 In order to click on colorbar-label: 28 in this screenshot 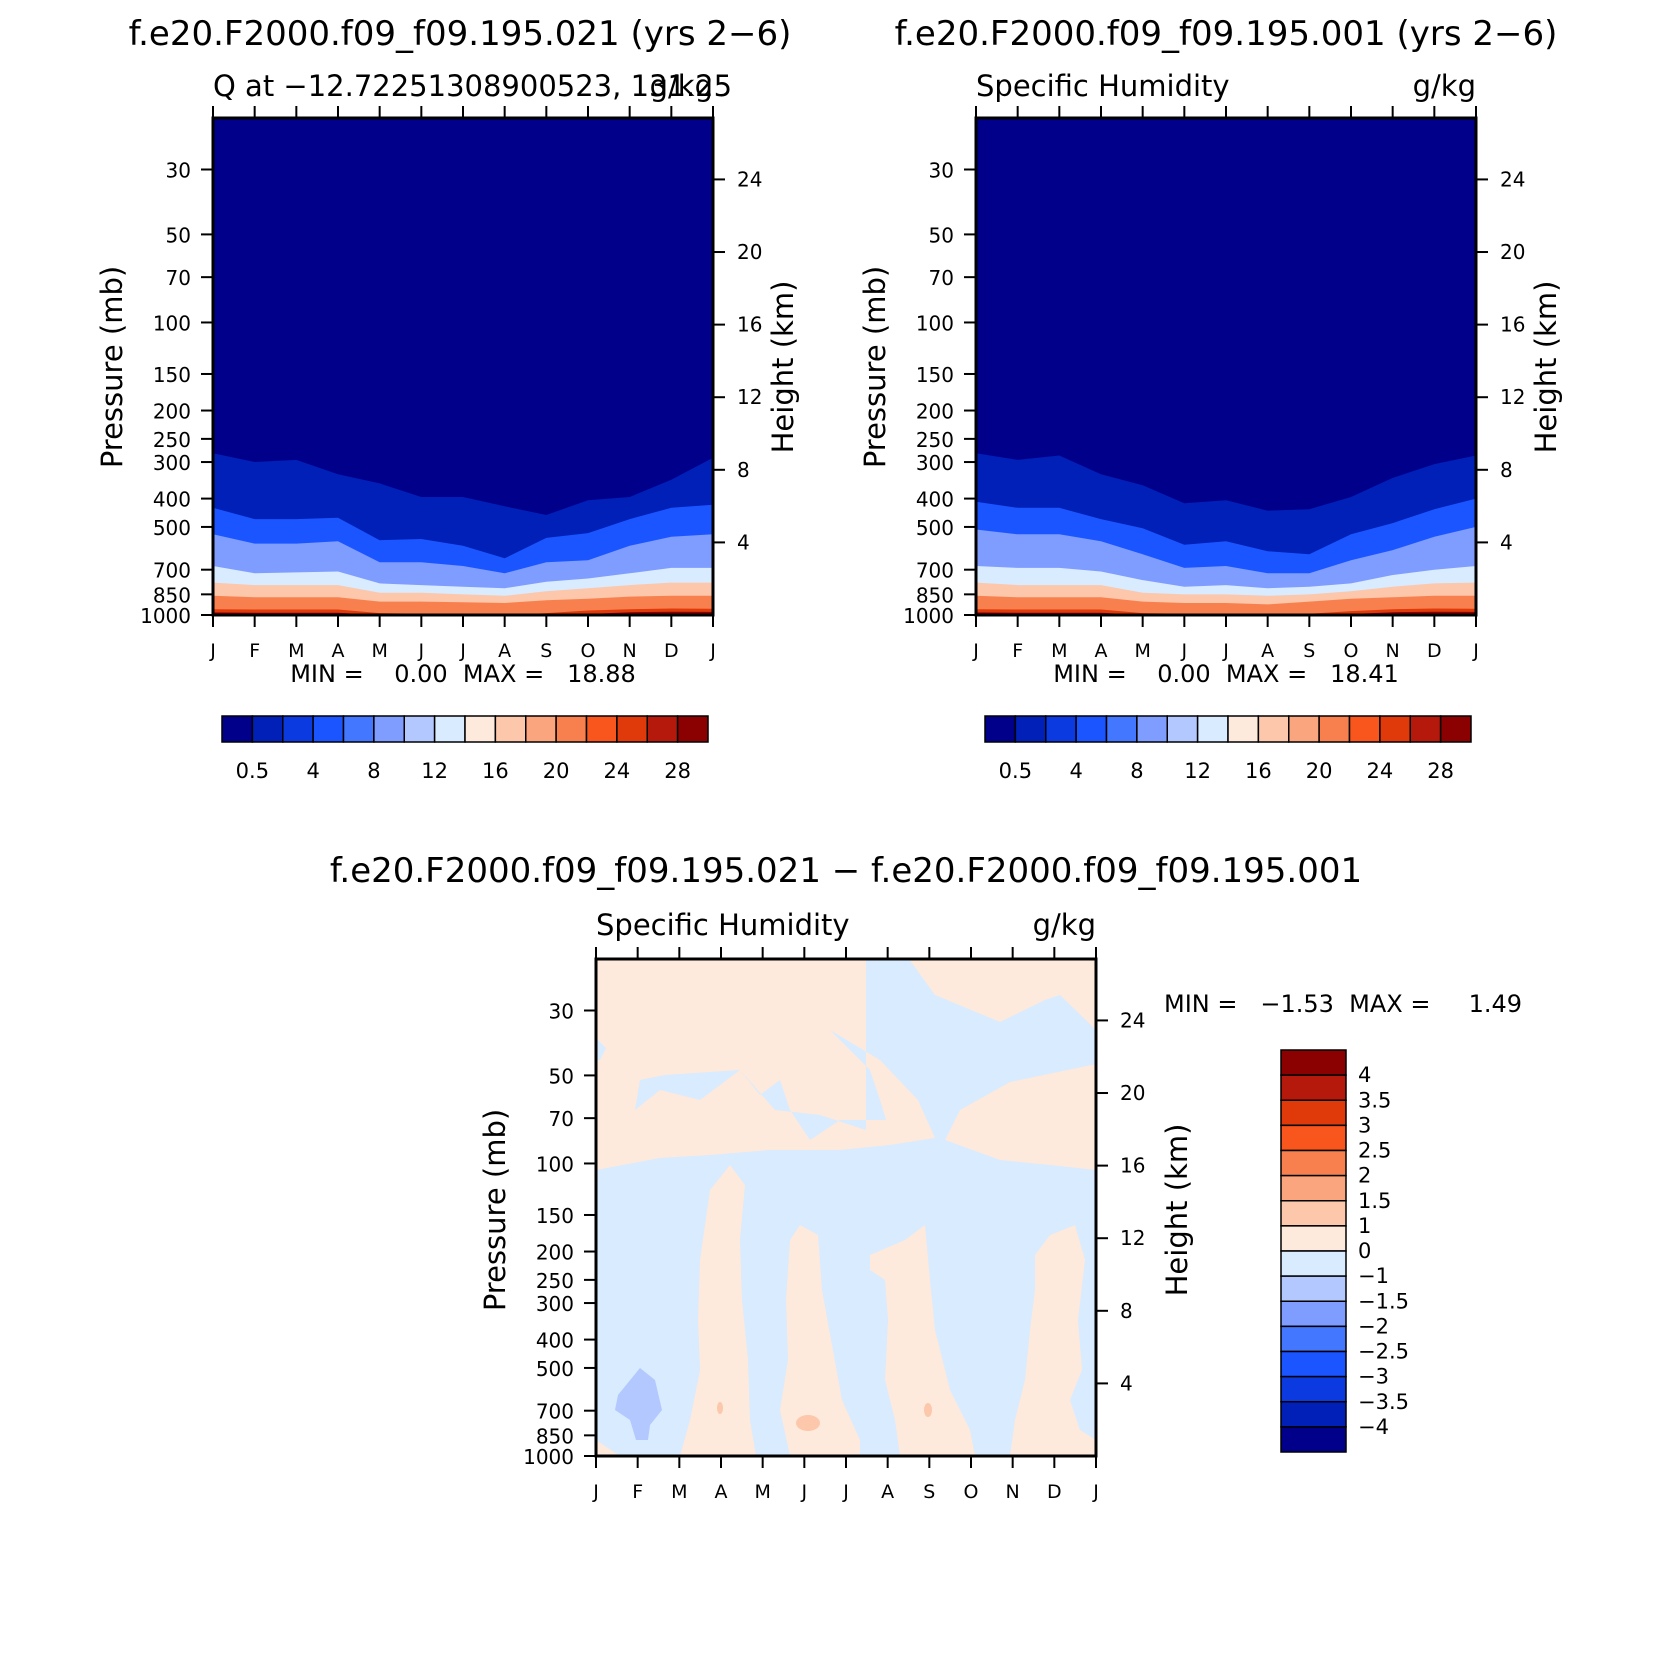, I will do `click(677, 771)`.